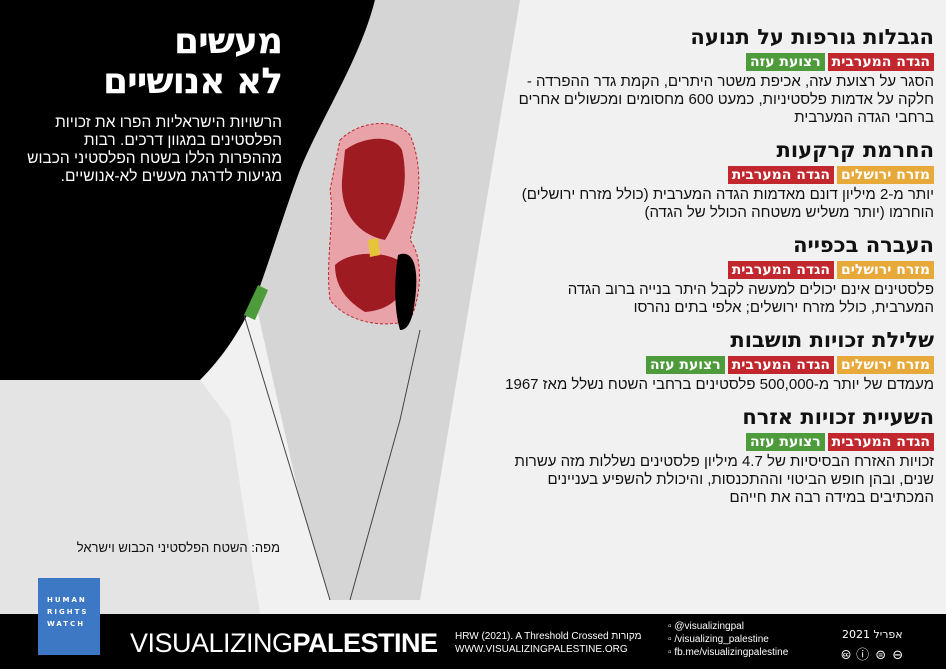  I want to click on brand-logo: VISUALIZINGPALESTINE, so click(284, 643).